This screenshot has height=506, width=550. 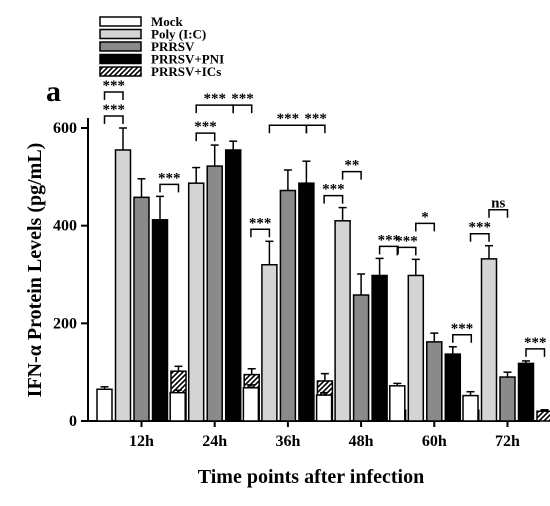 What do you see at coordinates (177, 406) in the screenshot?
I see `bar-mock-24h` at bounding box center [177, 406].